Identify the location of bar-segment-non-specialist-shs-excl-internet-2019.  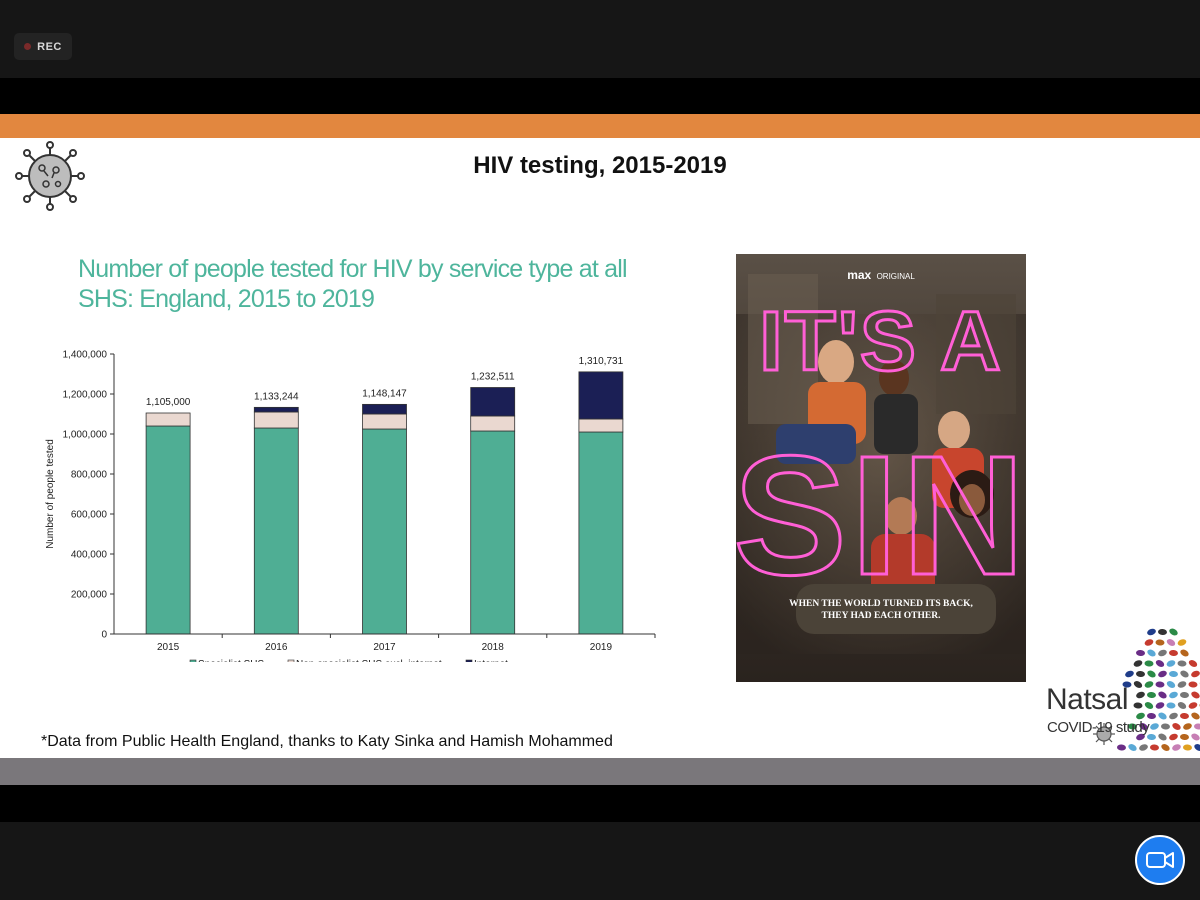
(601, 425).